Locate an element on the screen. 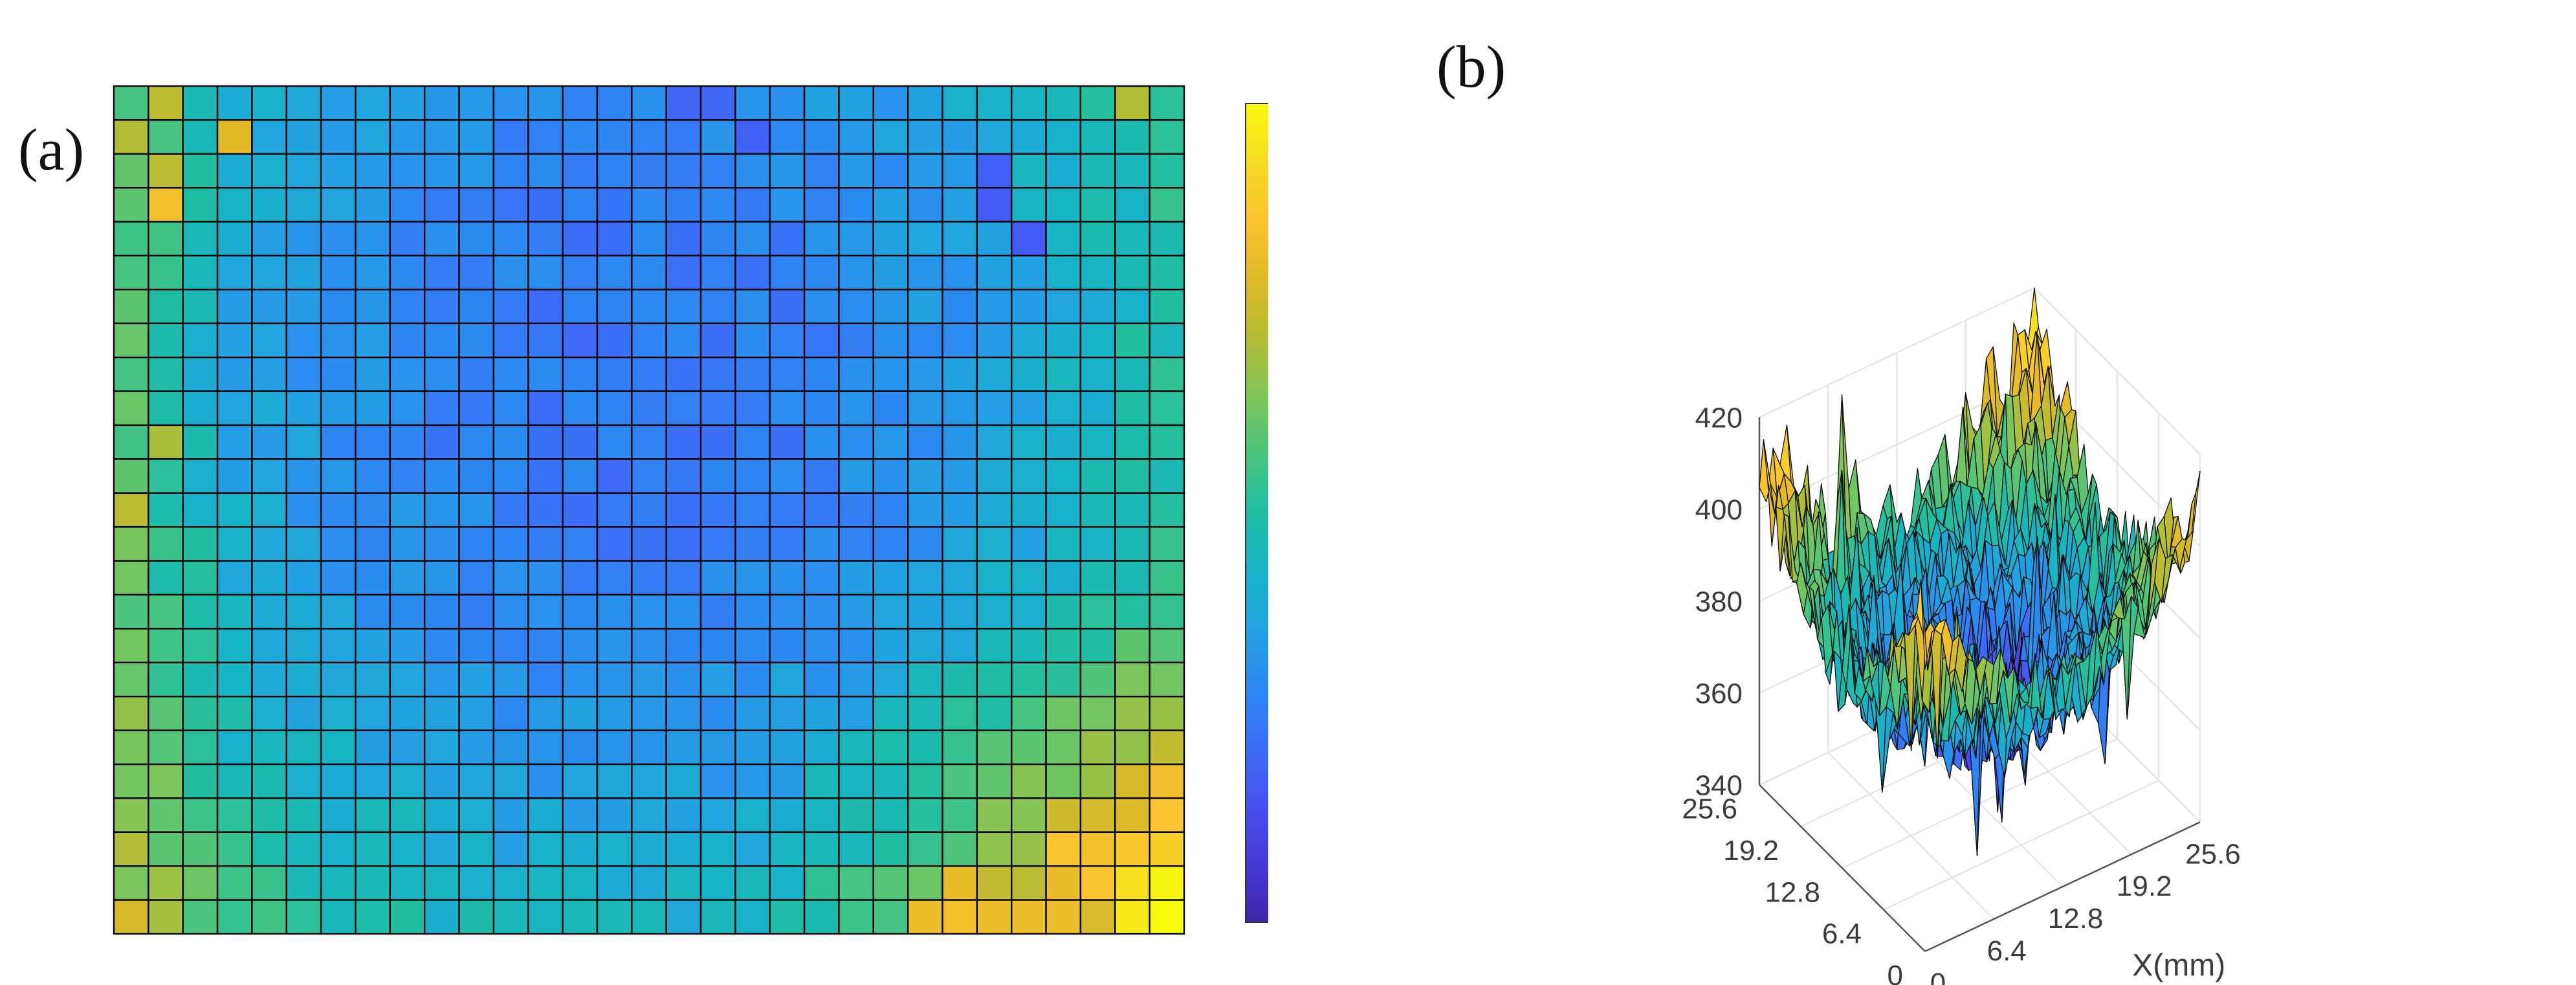  y-tick-label: 12.8 is located at coordinates (1792, 892).